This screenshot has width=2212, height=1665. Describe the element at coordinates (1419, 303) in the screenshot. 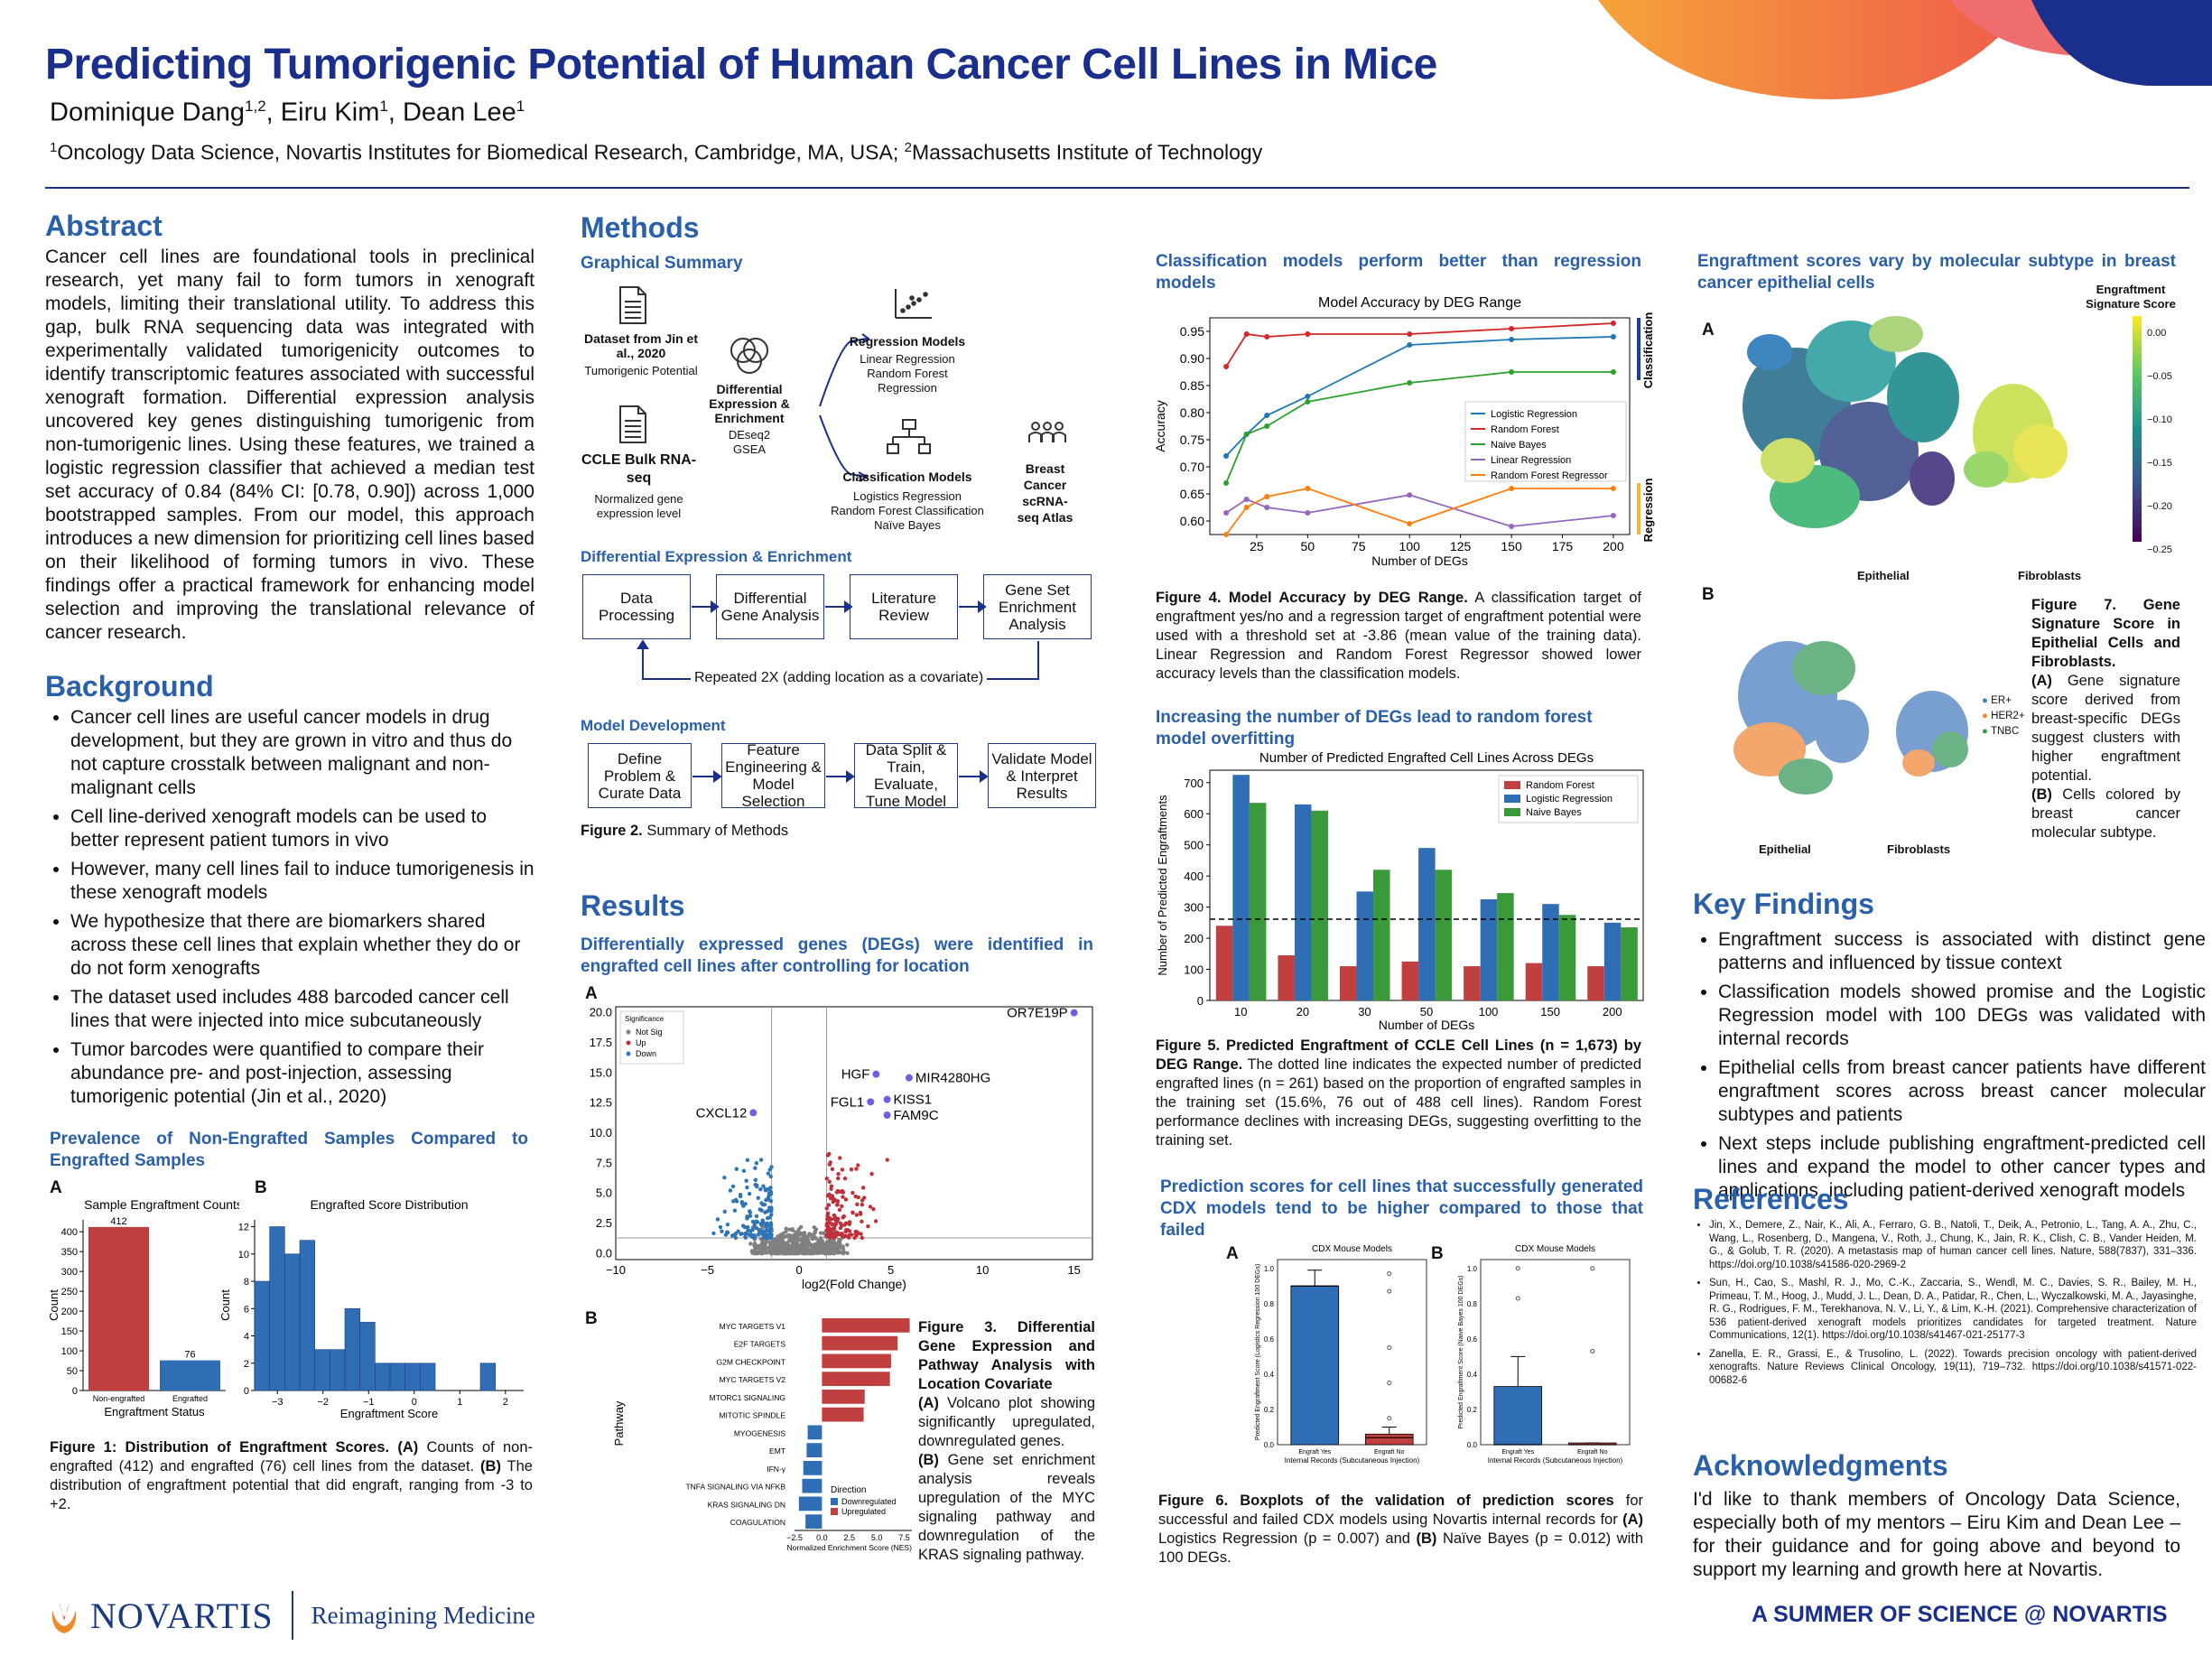

I see `chart-title: Model Accuracy by DEG Range` at that location.